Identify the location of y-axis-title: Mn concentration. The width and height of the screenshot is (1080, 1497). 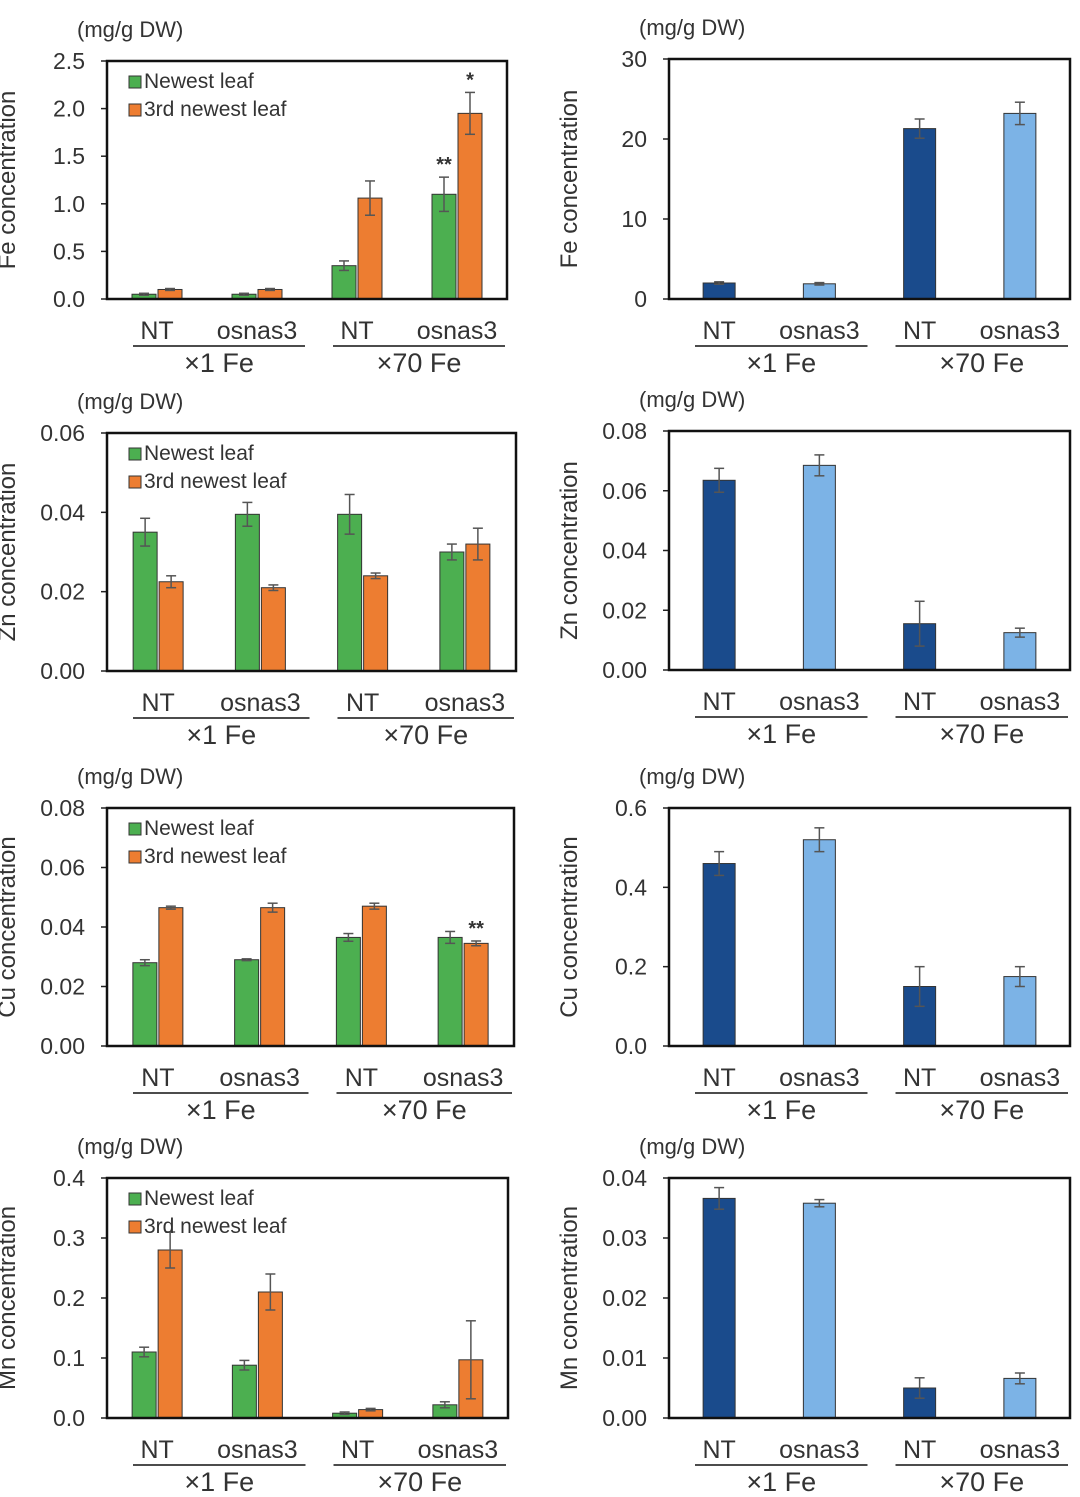
(569, 1298).